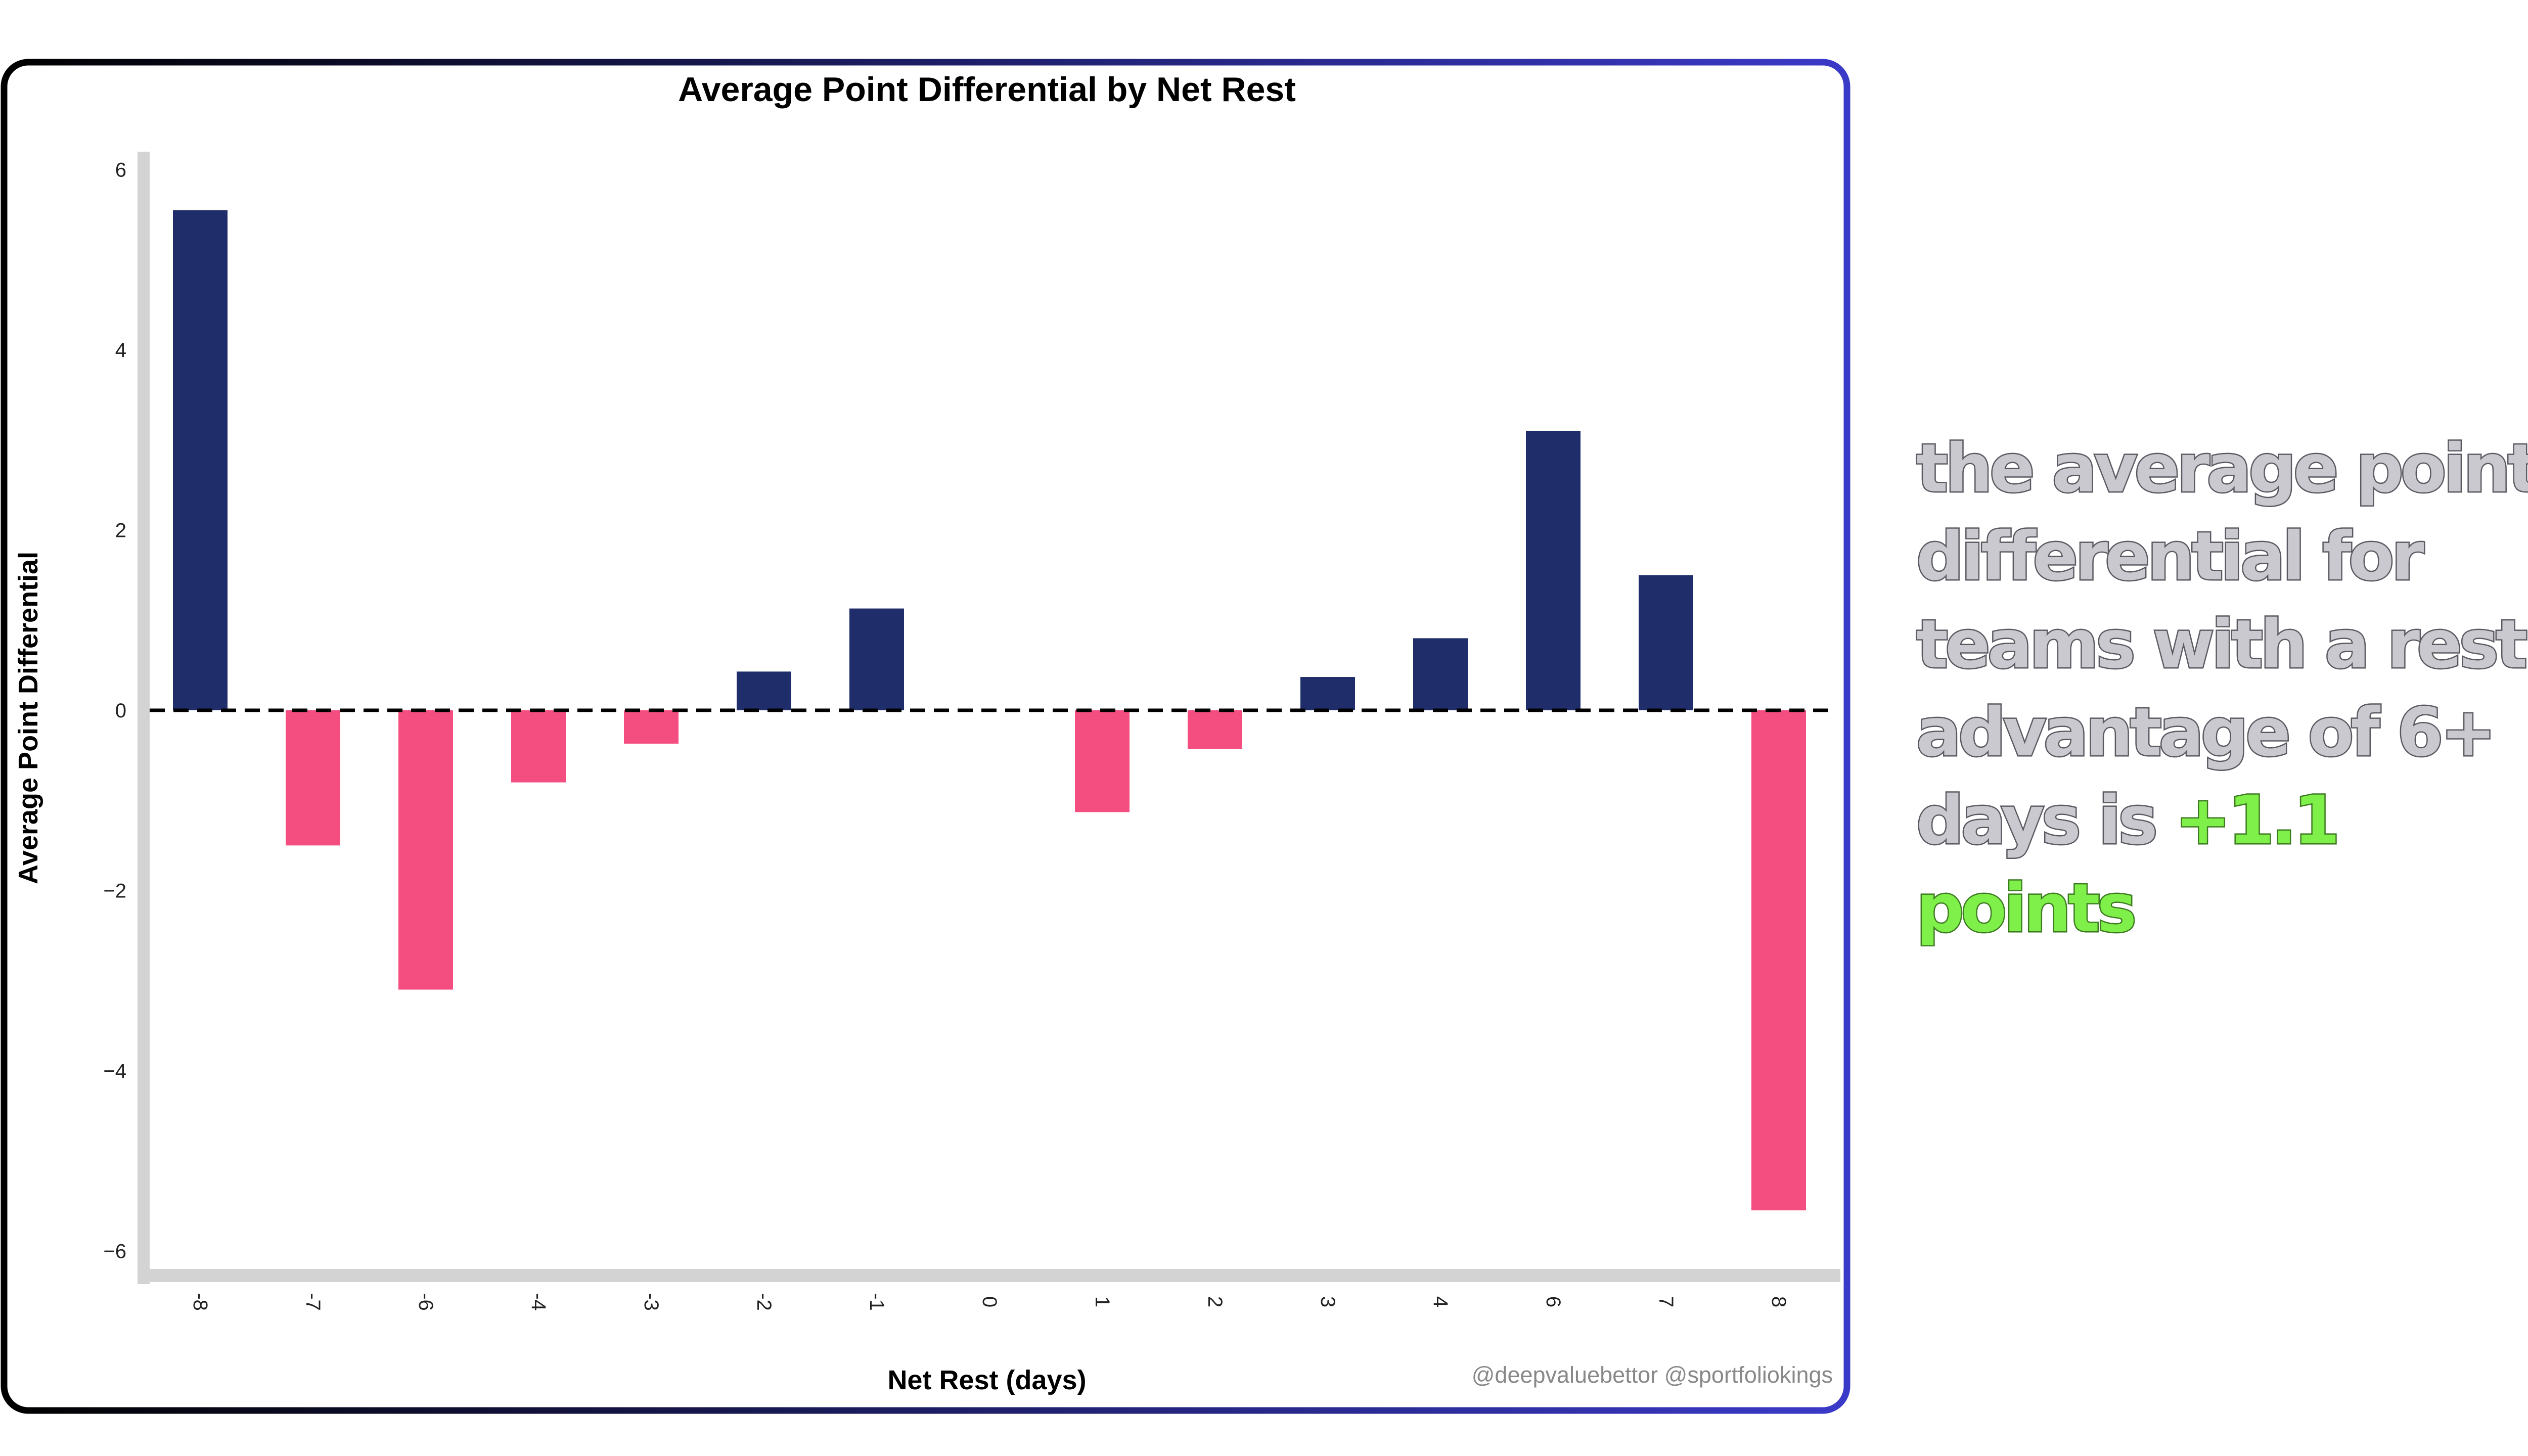 This screenshot has width=2528, height=1456. I want to click on x-tick-label: -1, so click(877, 1302).